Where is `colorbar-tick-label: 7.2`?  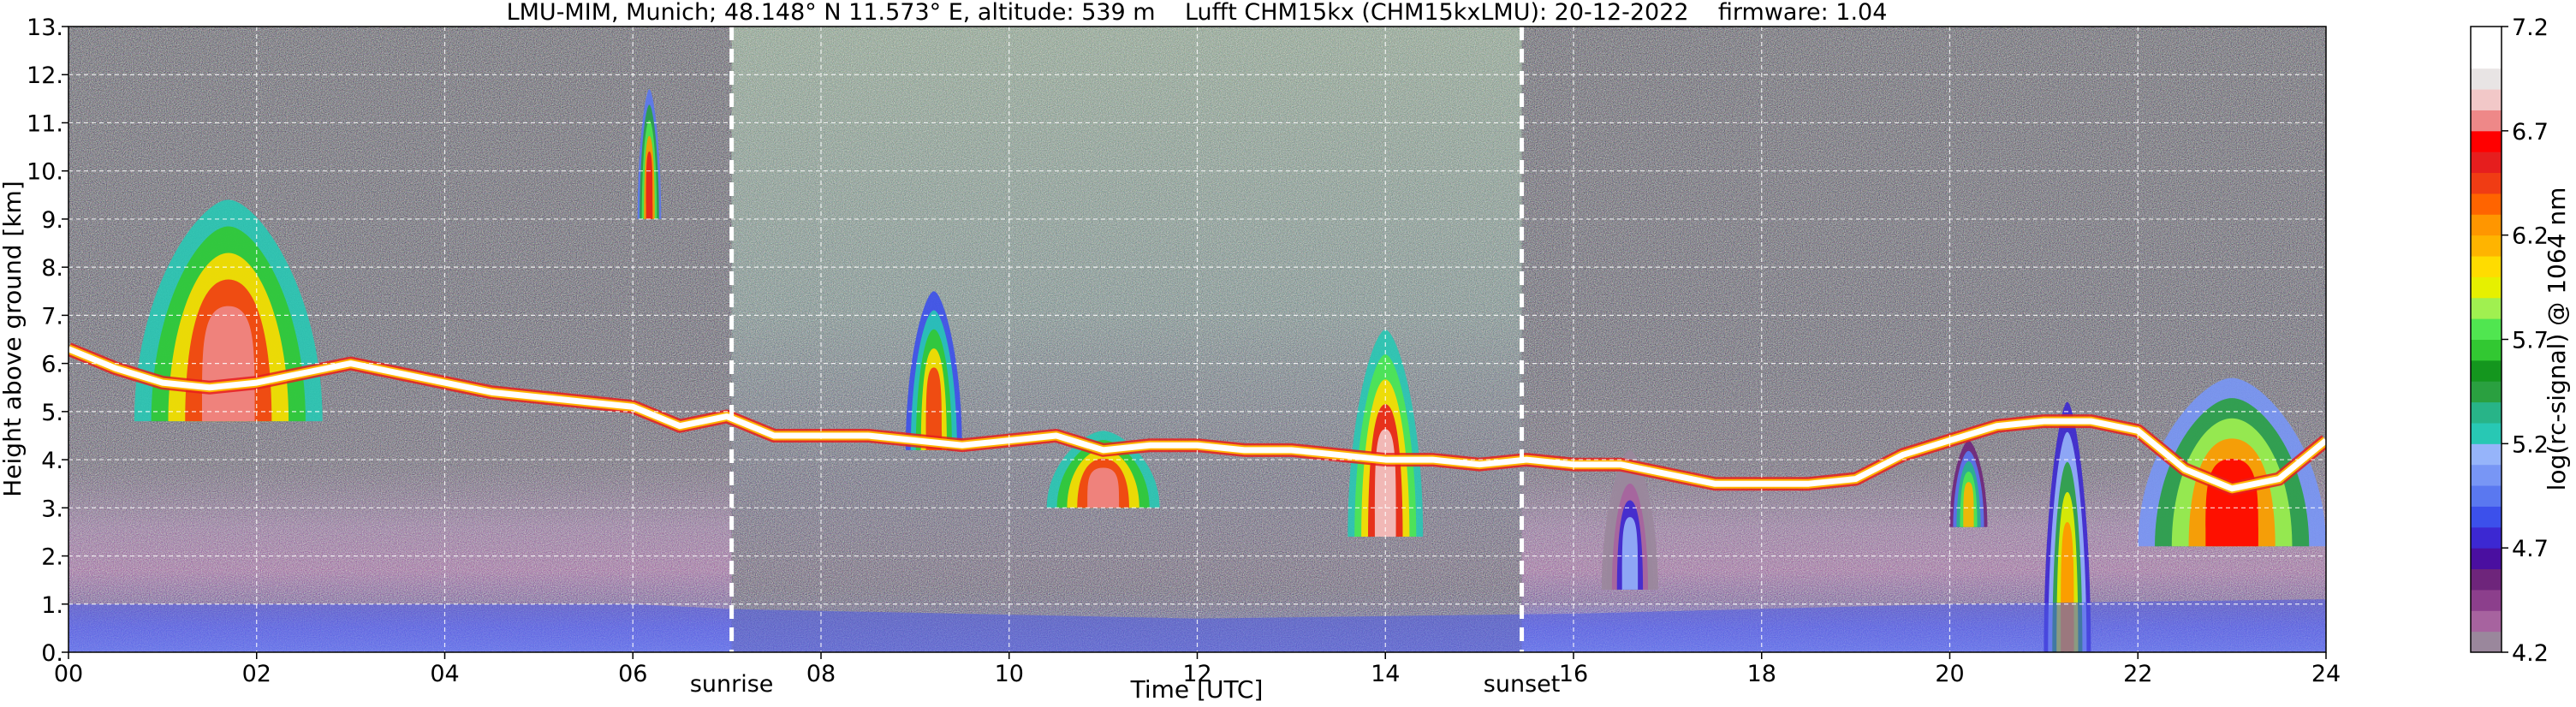
colorbar-tick-label: 7.2 is located at coordinates (2531, 28).